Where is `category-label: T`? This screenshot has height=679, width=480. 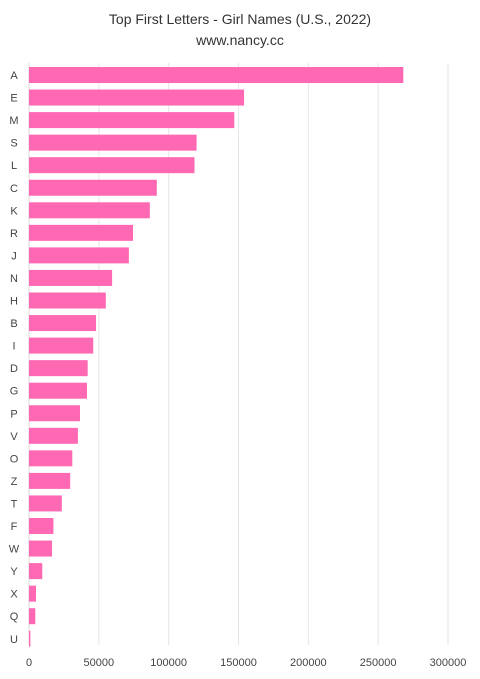 category-label: T is located at coordinates (14, 504).